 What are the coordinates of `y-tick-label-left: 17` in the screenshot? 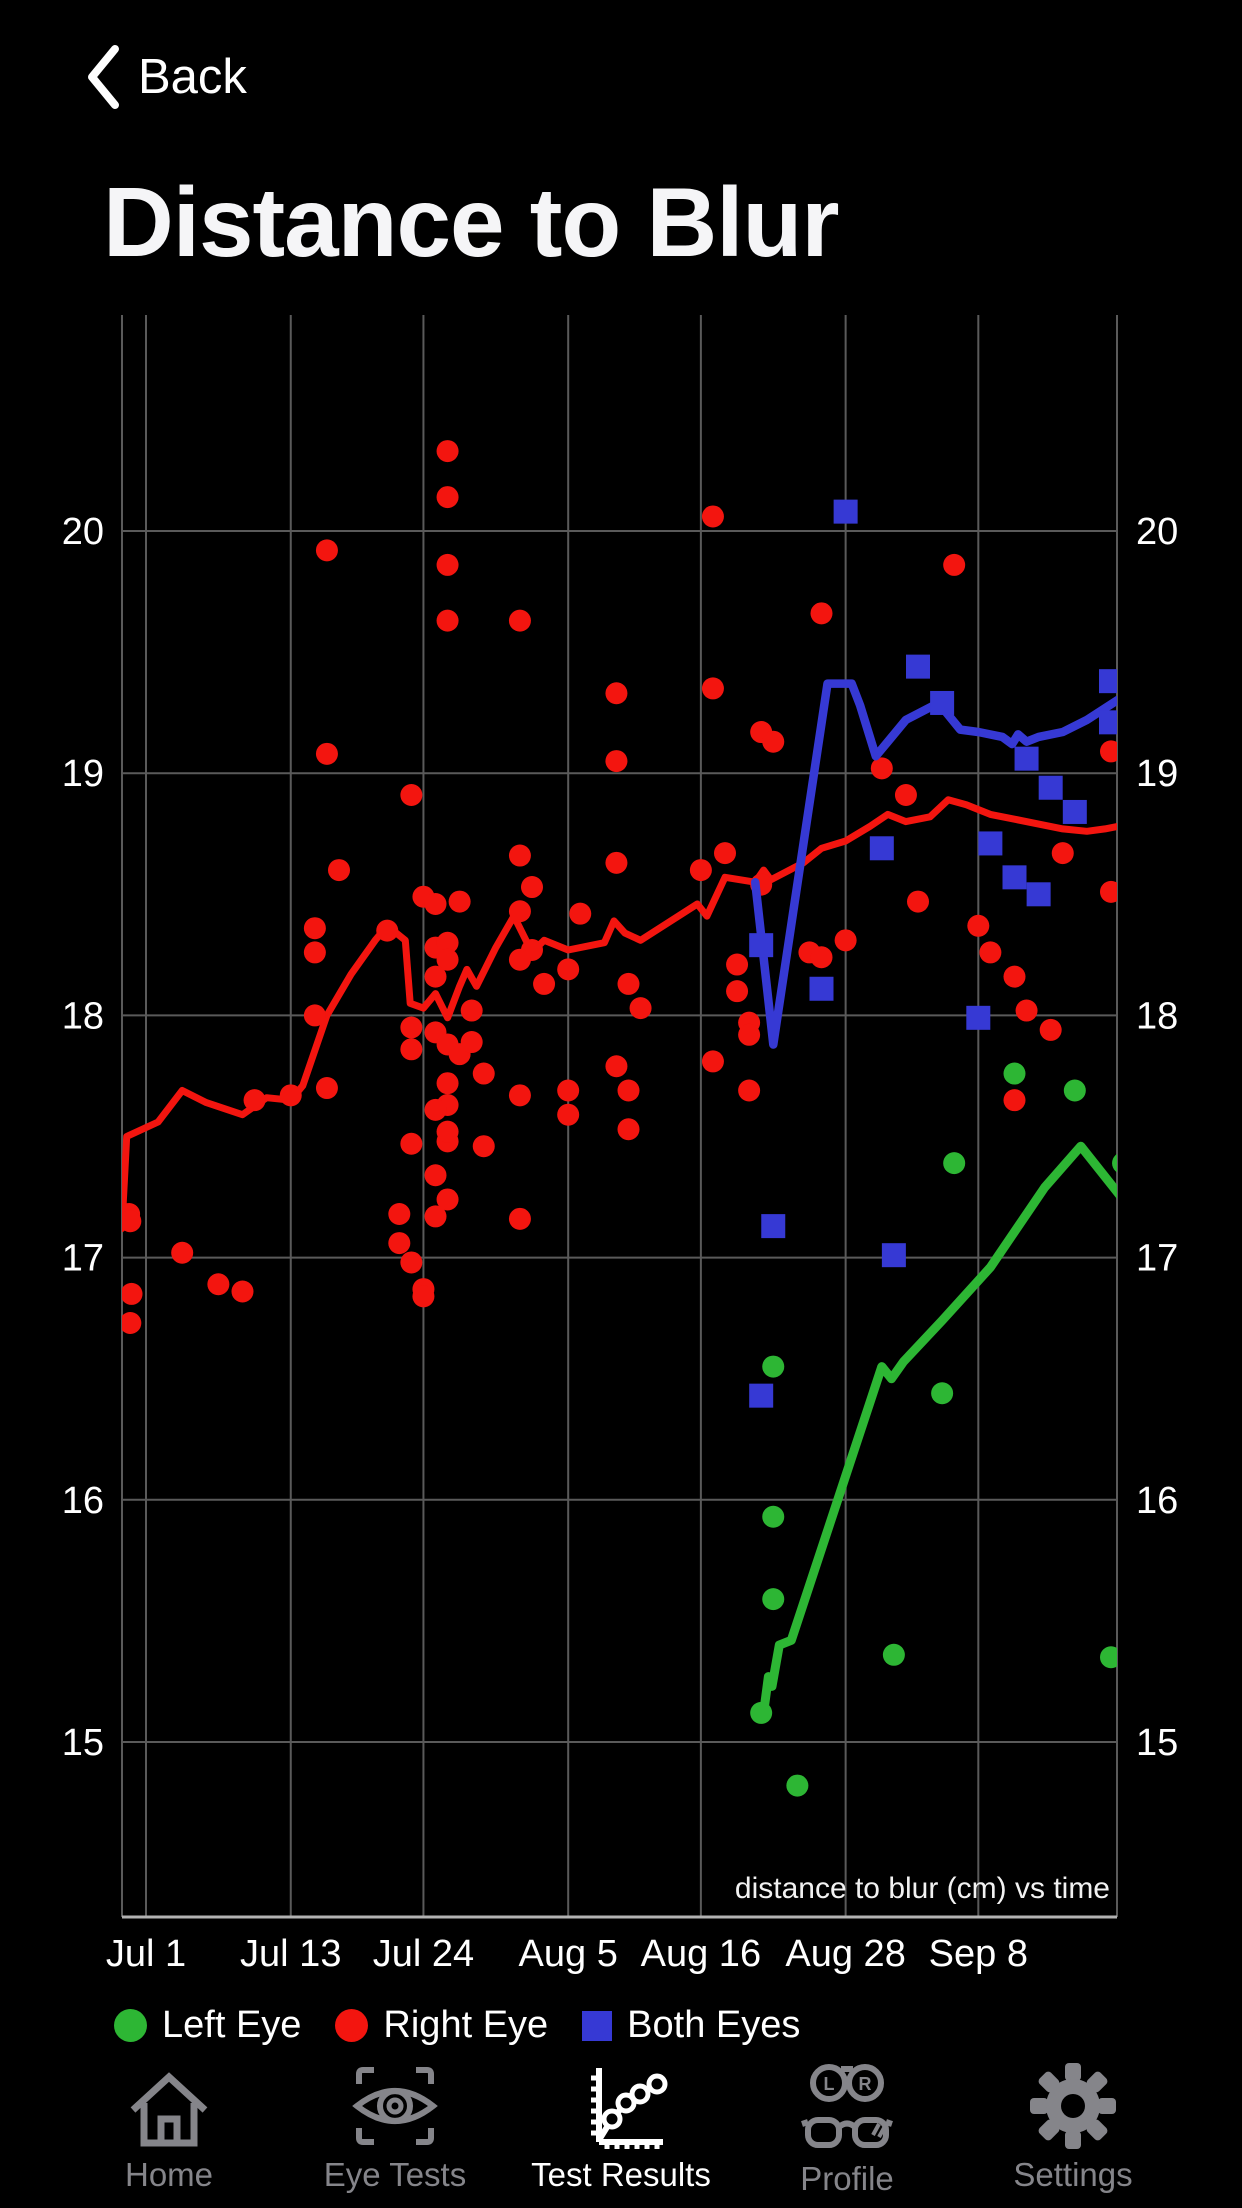 It's located at (83, 1259).